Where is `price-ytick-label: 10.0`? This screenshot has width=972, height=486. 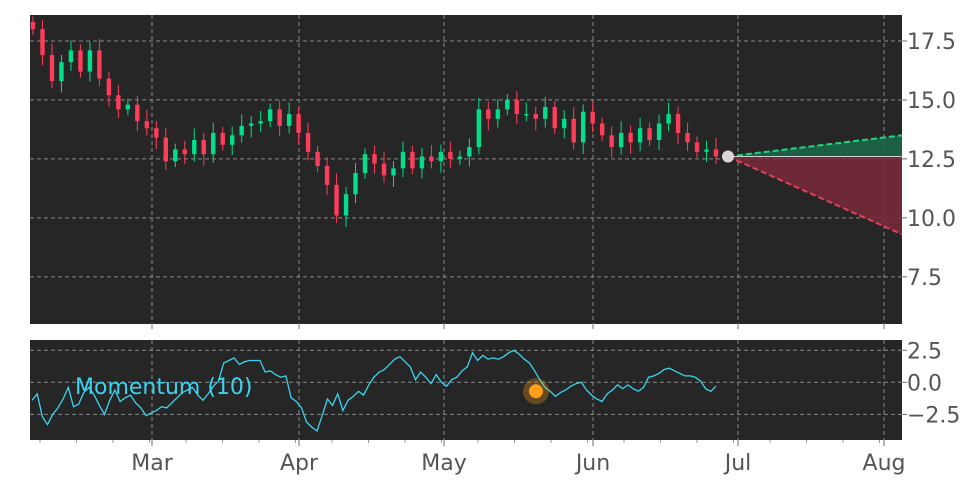 price-ytick-label: 10.0 is located at coordinates (931, 219).